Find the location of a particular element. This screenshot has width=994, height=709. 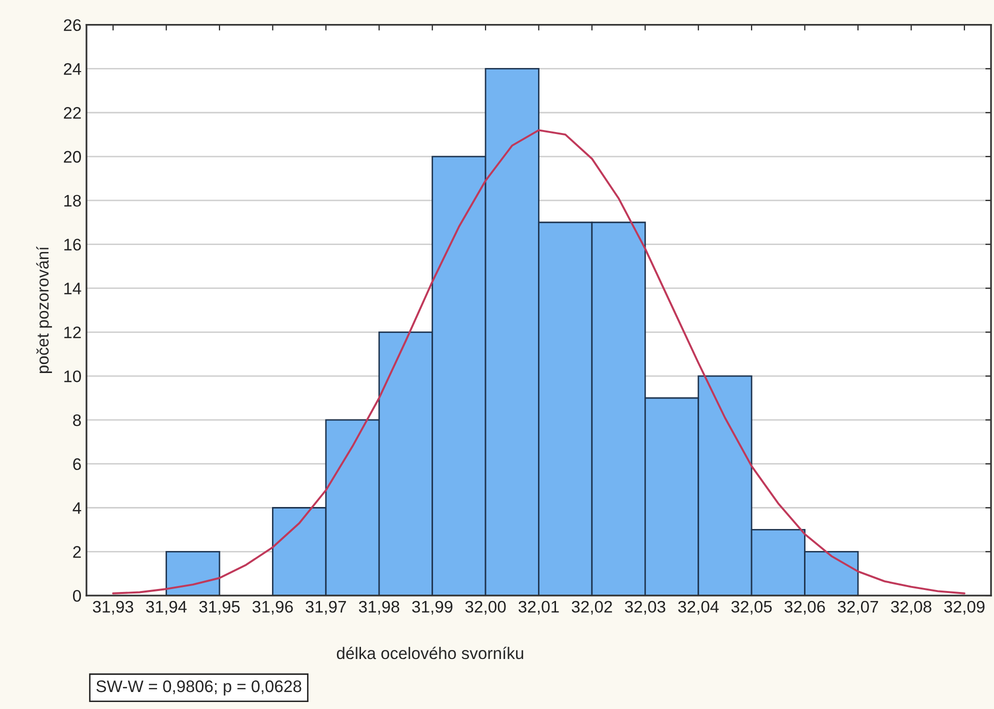

y-tick-label: 16 is located at coordinates (72, 244).